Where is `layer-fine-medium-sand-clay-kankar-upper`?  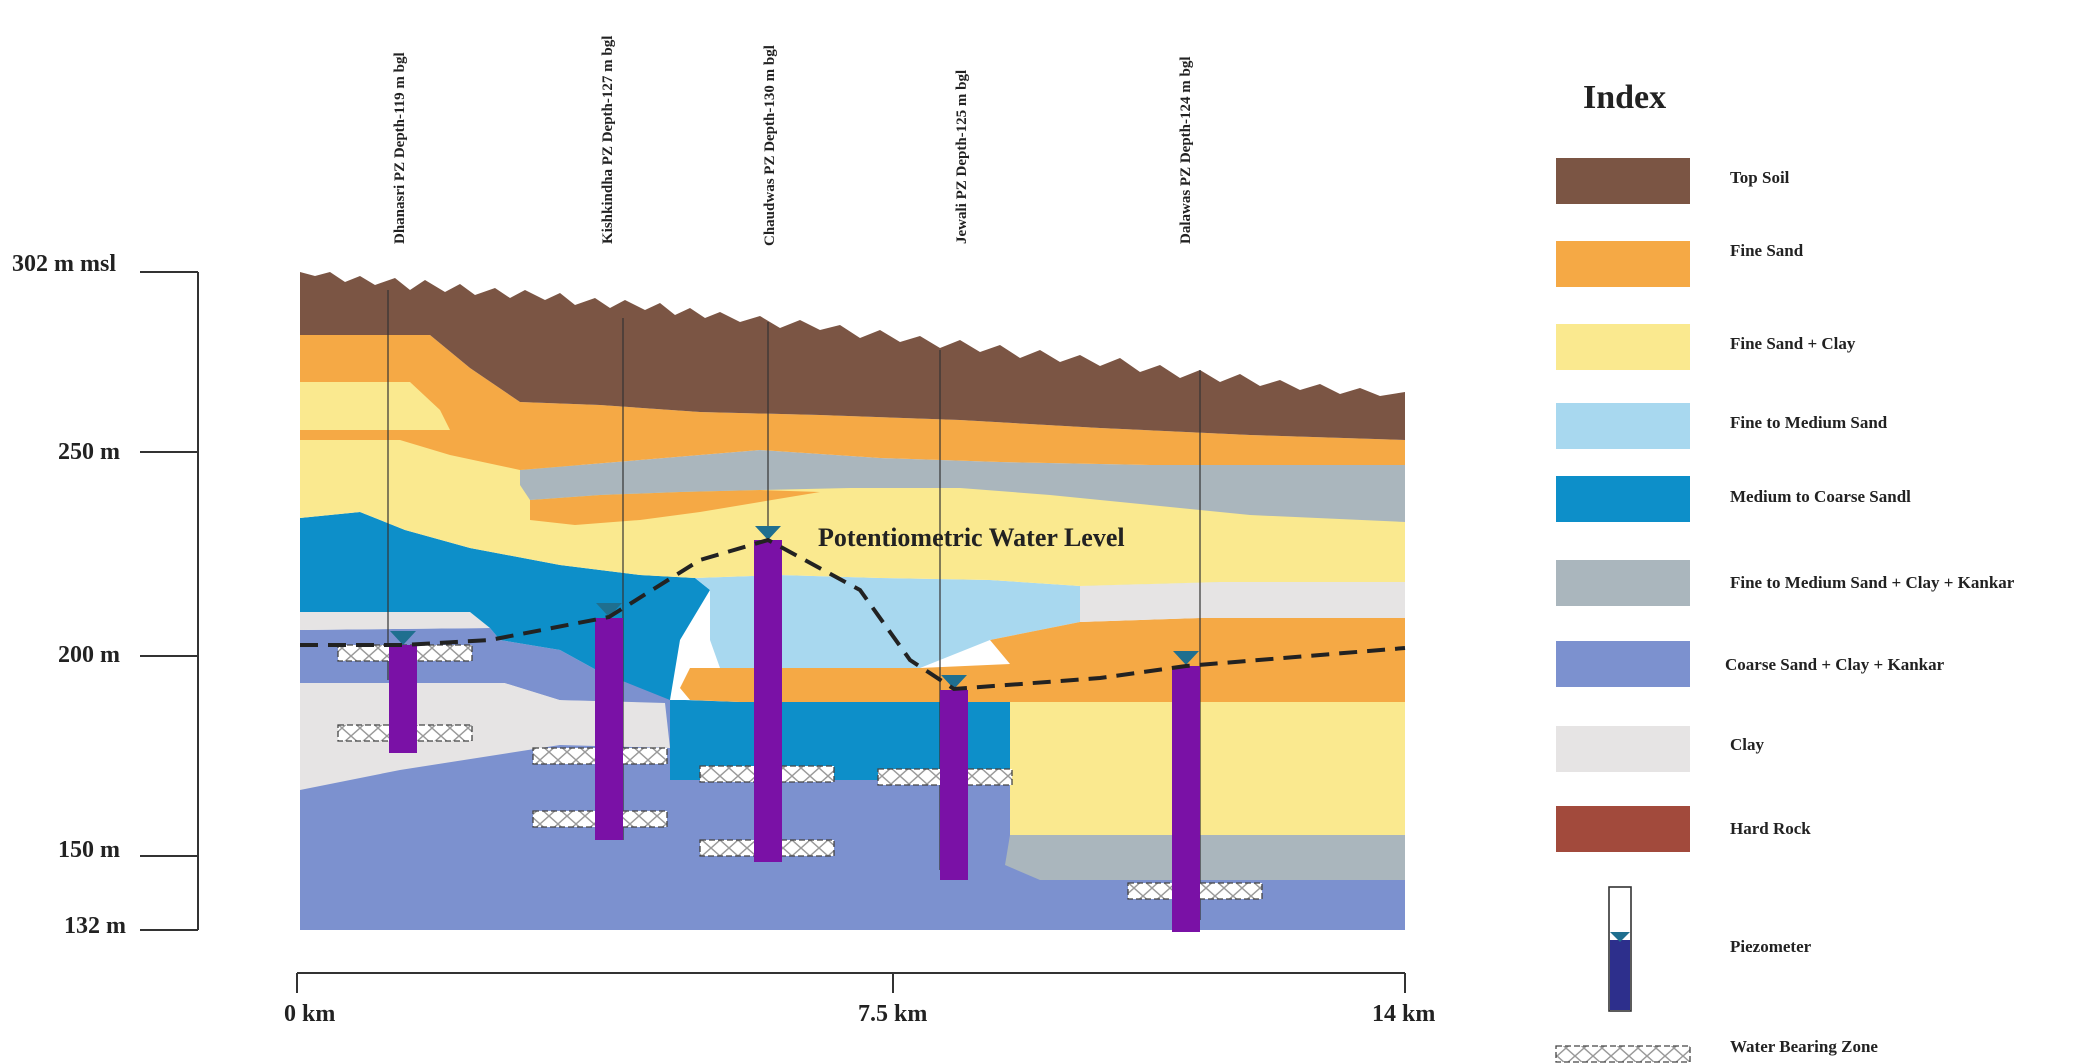 layer-fine-medium-sand-clay-kankar-upper is located at coordinates (962, 486).